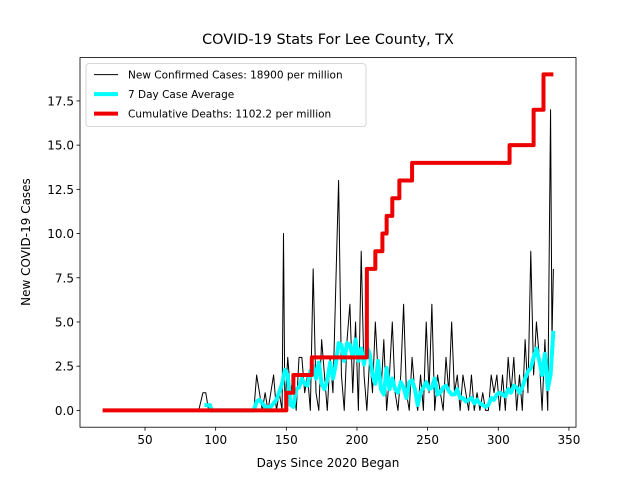  What do you see at coordinates (60, 234) in the screenshot?
I see `y-tick-label: 10.0` at bounding box center [60, 234].